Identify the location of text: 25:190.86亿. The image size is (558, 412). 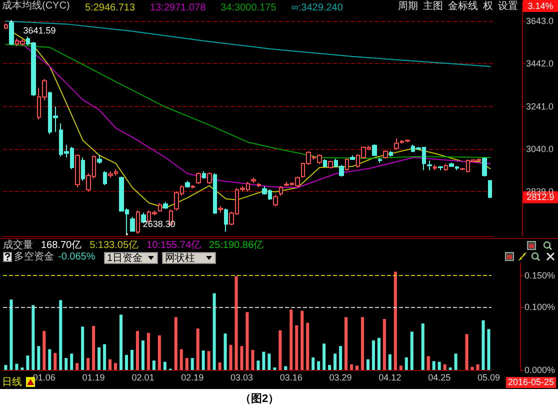
(236, 245).